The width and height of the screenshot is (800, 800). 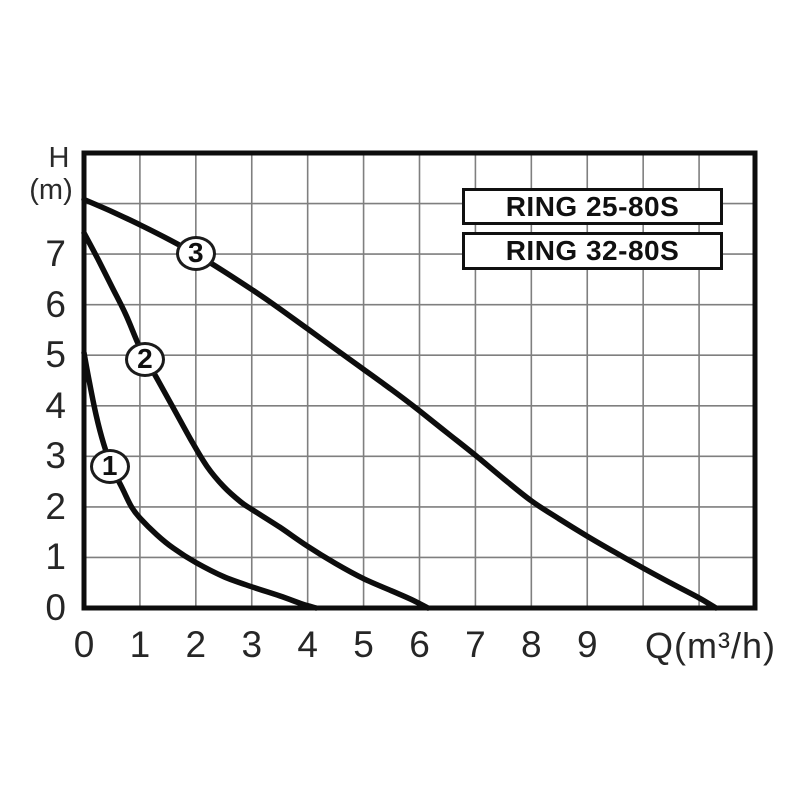 I want to click on curve-marker-1: 1, so click(x=109, y=466).